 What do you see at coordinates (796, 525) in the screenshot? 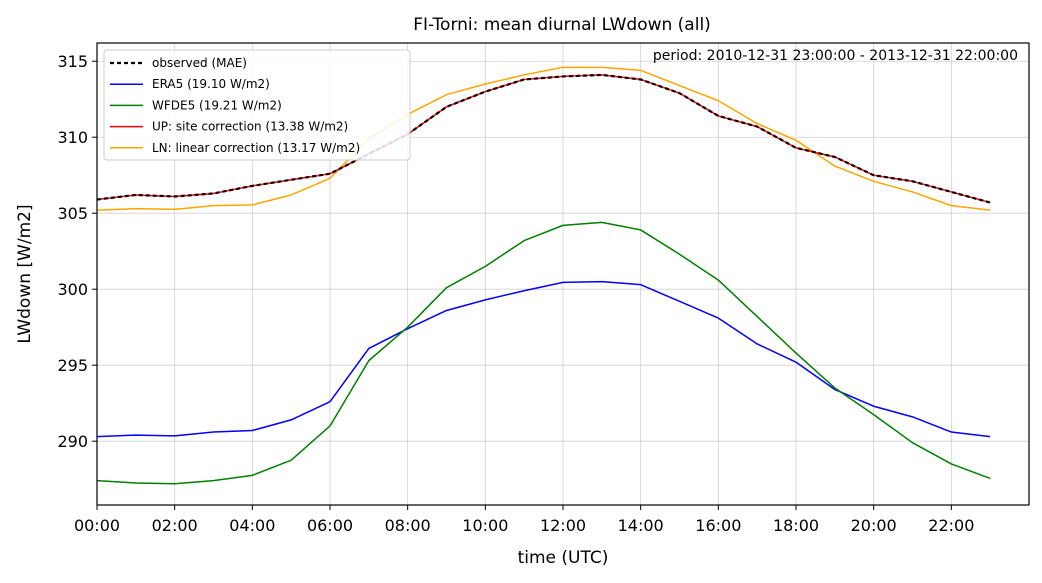
I see `x-tick-label: 18:00` at bounding box center [796, 525].